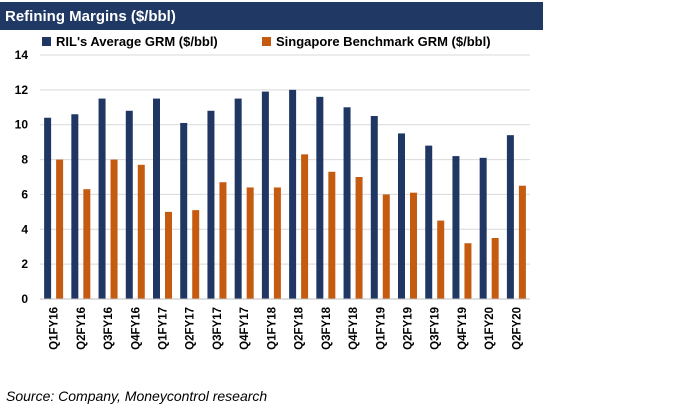  I want to click on x-tick-label: Q1FY17, so click(164, 328).